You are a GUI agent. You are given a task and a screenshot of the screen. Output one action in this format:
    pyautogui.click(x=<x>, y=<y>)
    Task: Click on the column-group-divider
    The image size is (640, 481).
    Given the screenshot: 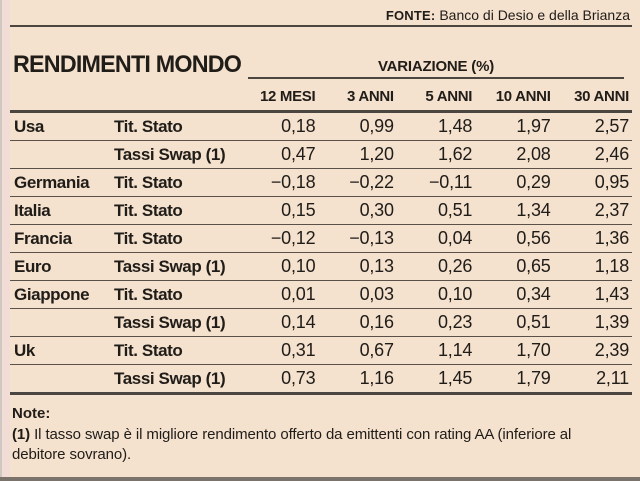 What is the action you would take?
    pyautogui.click(x=436, y=78)
    